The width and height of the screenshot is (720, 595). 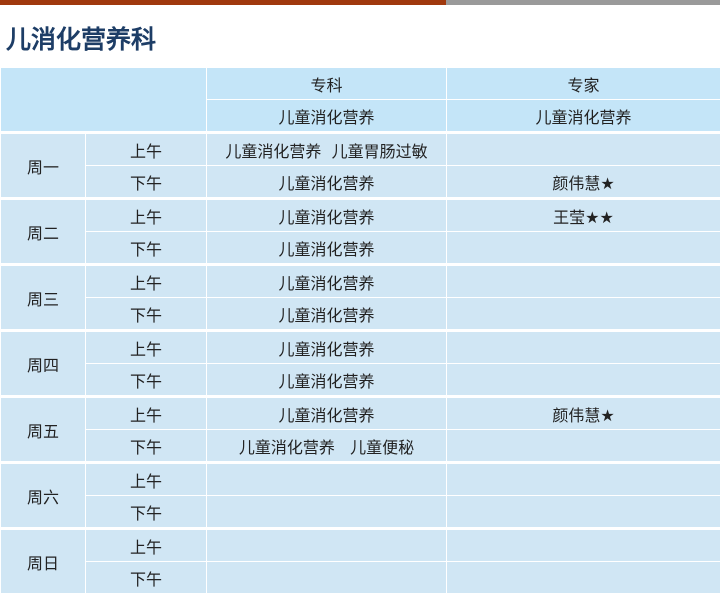 What do you see at coordinates (583, 83) in the screenshot?
I see `header-expert: 专家` at bounding box center [583, 83].